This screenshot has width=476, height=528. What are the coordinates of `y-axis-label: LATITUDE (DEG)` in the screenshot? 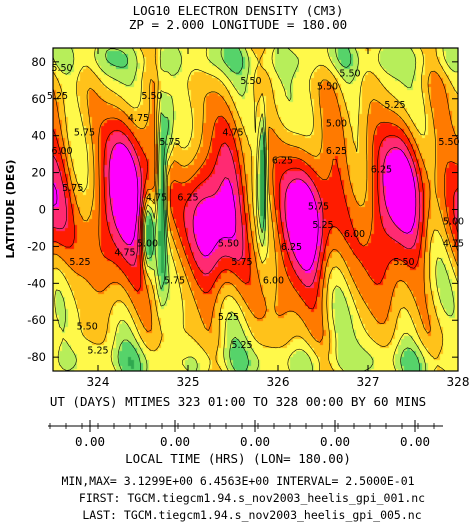 It's located at (10, 209).